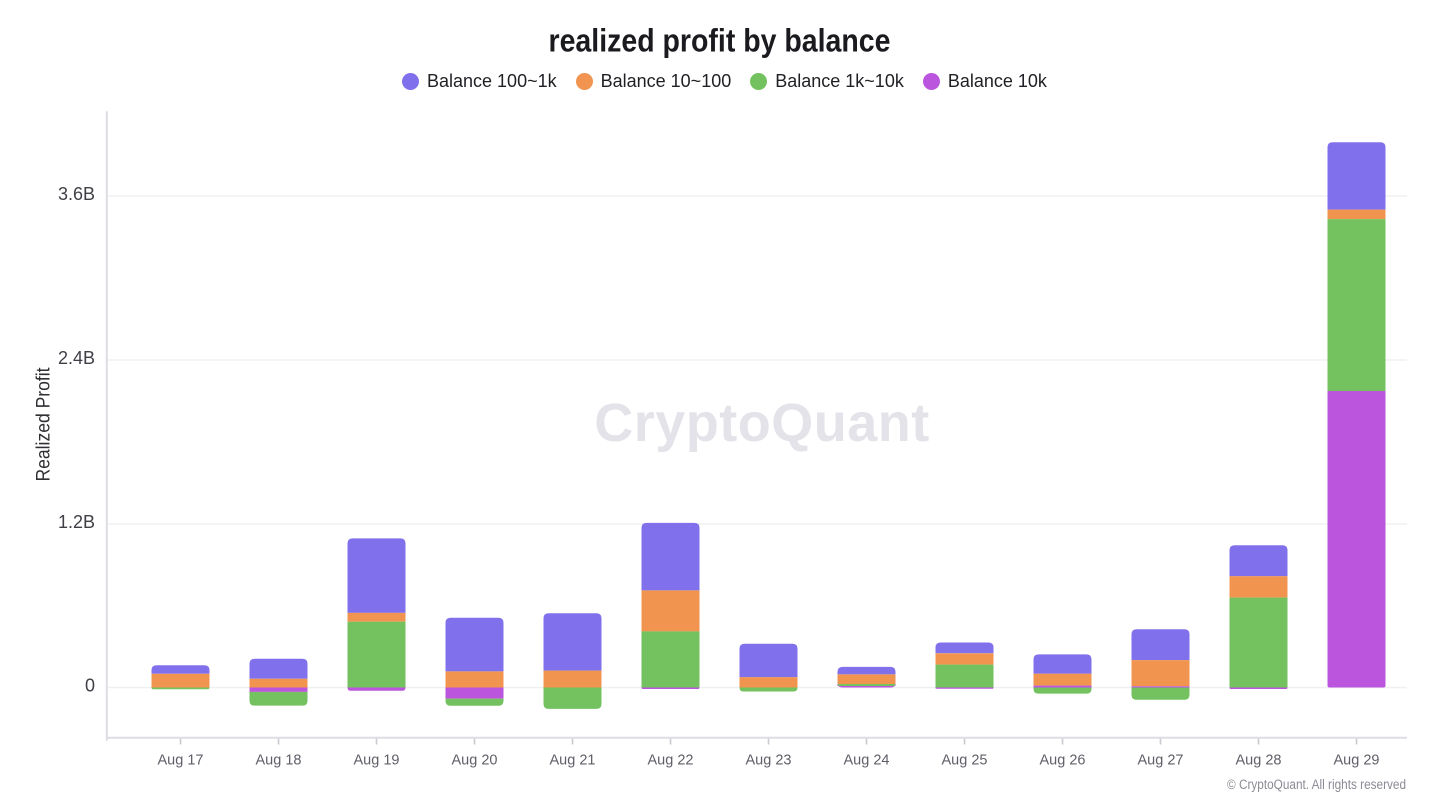 The height and width of the screenshot is (810, 1440). What do you see at coordinates (76, 522) in the screenshot?
I see `svg-text: 1.2B` at bounding box center [76, 522].